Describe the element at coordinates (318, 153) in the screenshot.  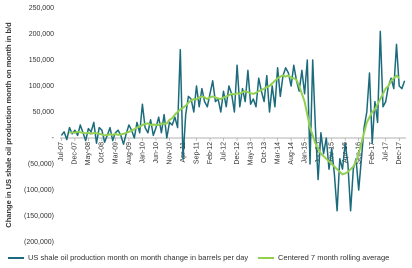
I see `x-tick-label: Jun-15` at that location.